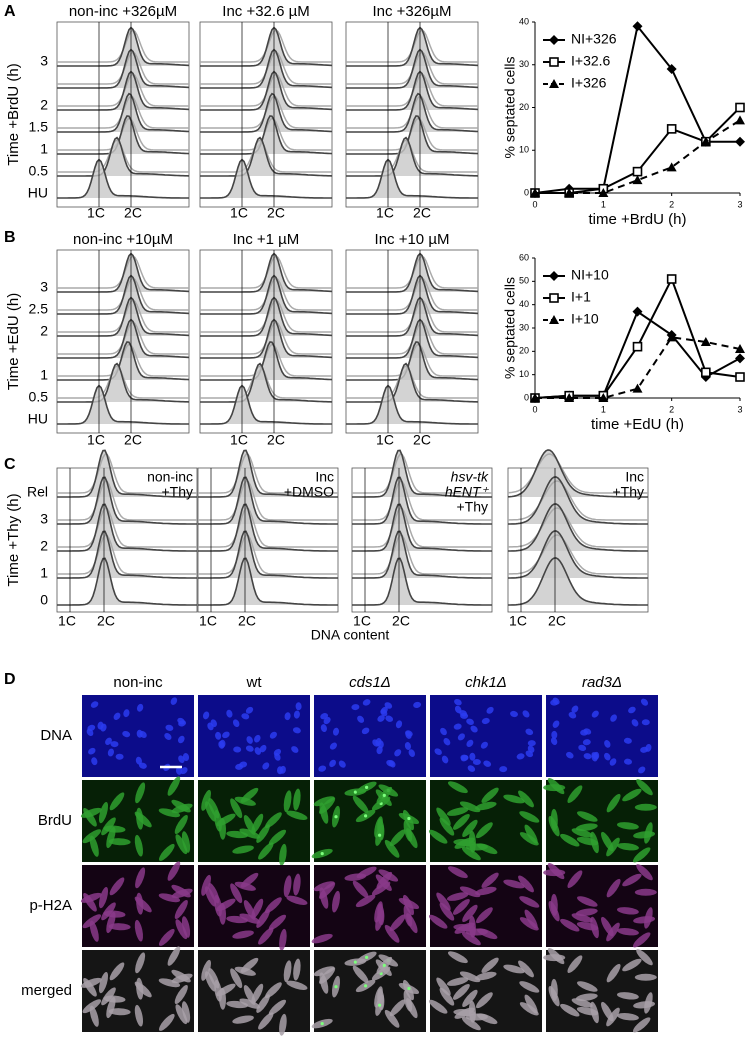 The width and height of the screenshot is (747, 1052). I want to click on legend-label: I+1, so click(581, 297).